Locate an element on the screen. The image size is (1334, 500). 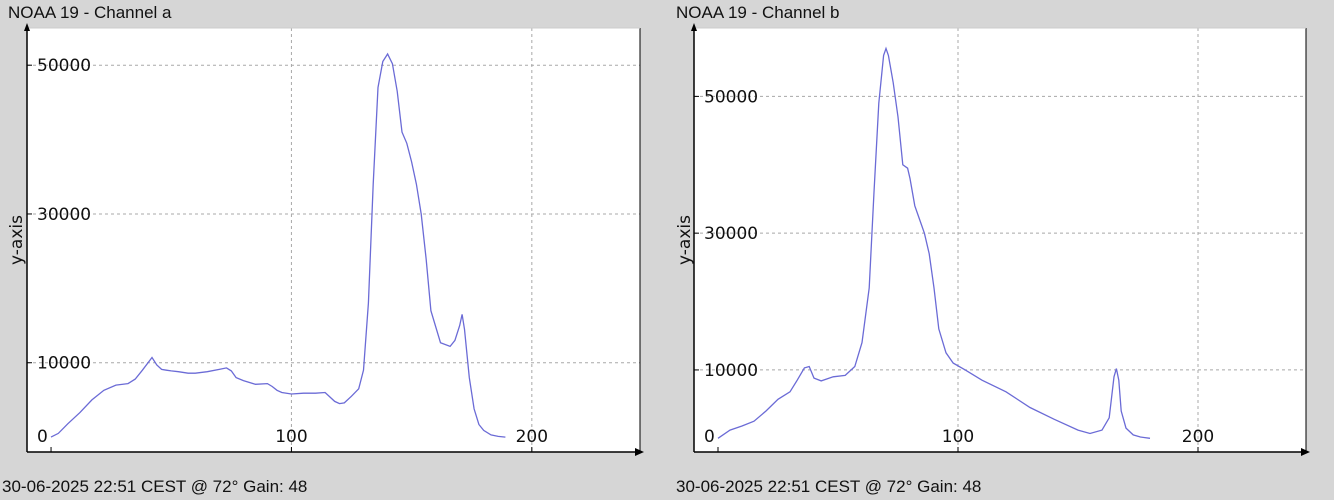
footer-timestamp-channel-a: 30-06-2025 22:51 CEST @ 72° Gain: 48 is located at coordinates (155, 486).